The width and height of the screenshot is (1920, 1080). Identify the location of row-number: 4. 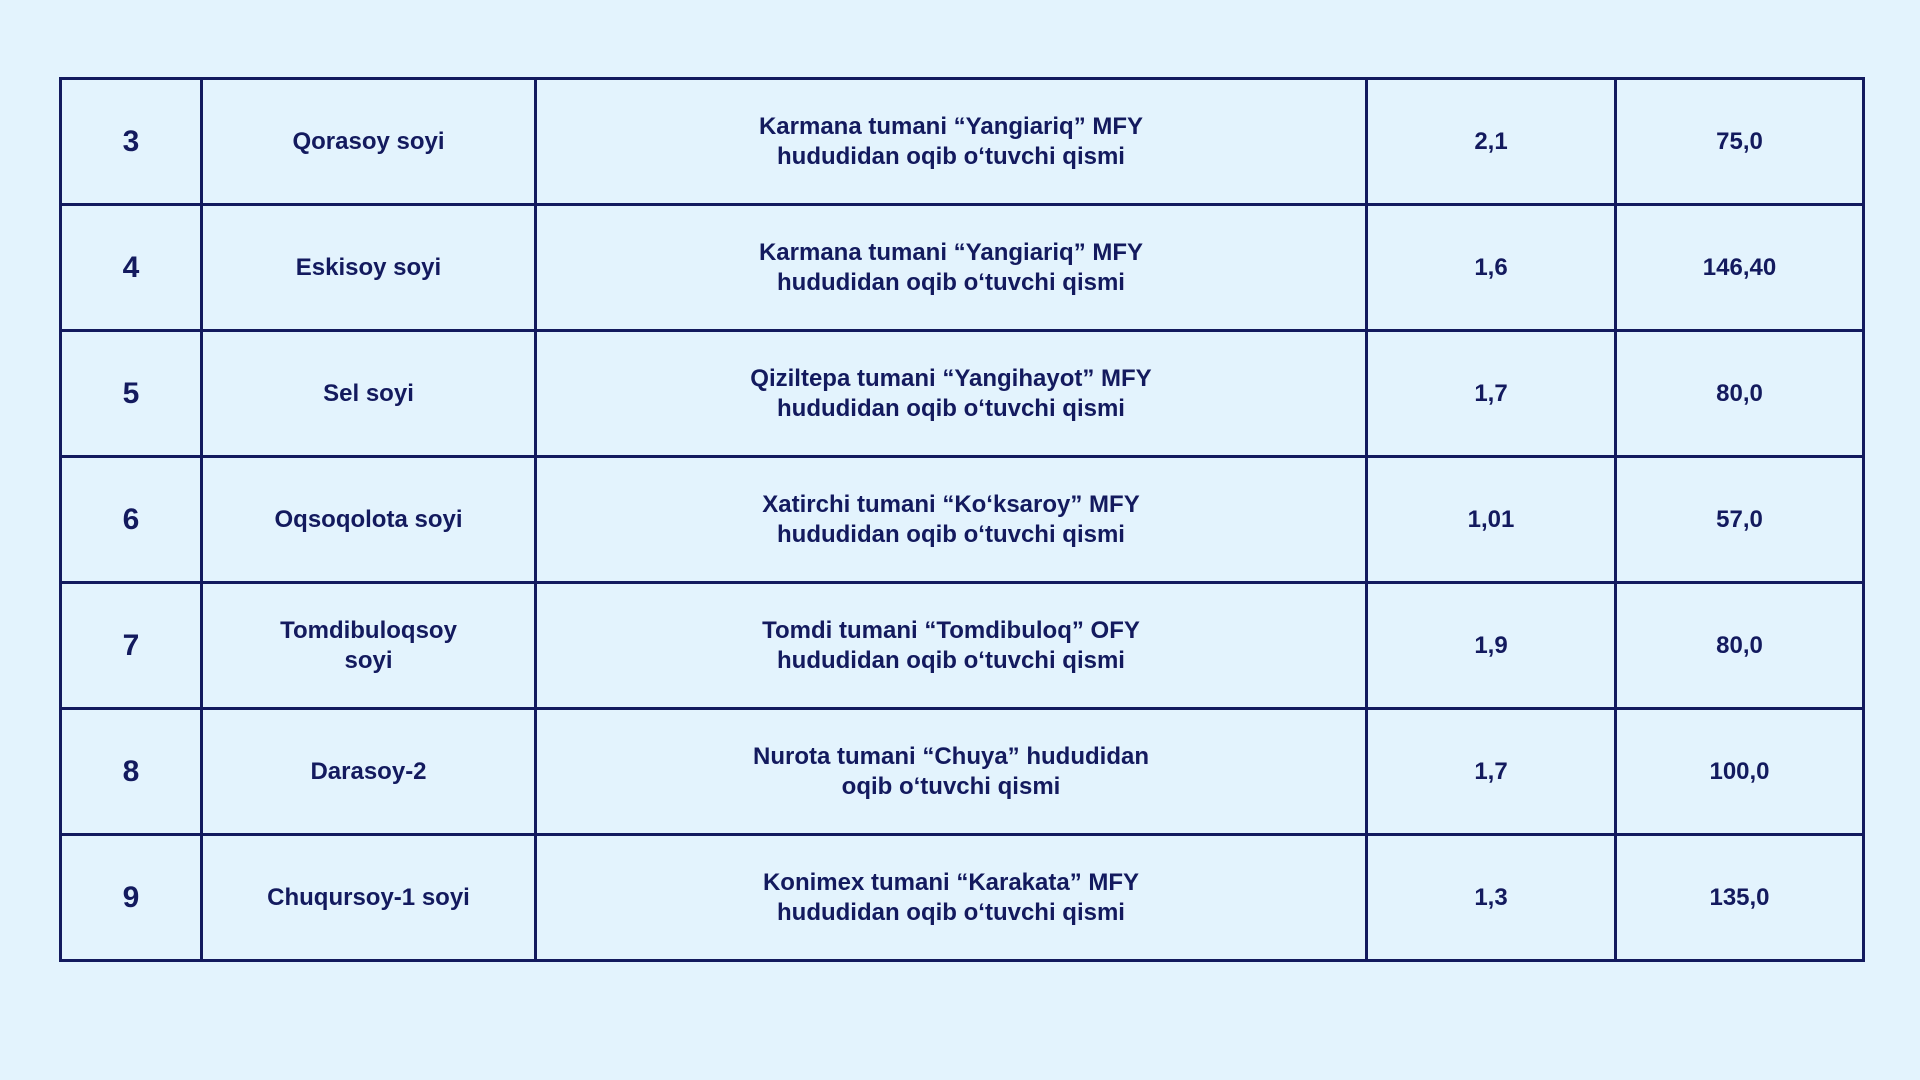
(131, 267).